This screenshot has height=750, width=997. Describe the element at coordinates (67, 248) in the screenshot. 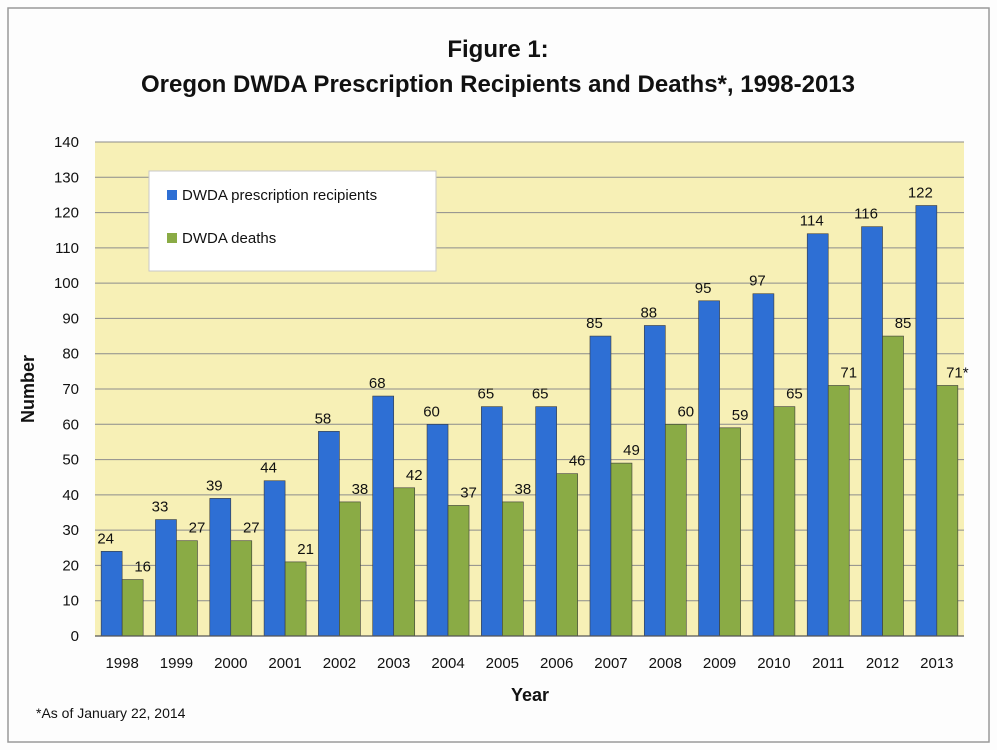

I see `y-tick-label-110: 110` at that location.